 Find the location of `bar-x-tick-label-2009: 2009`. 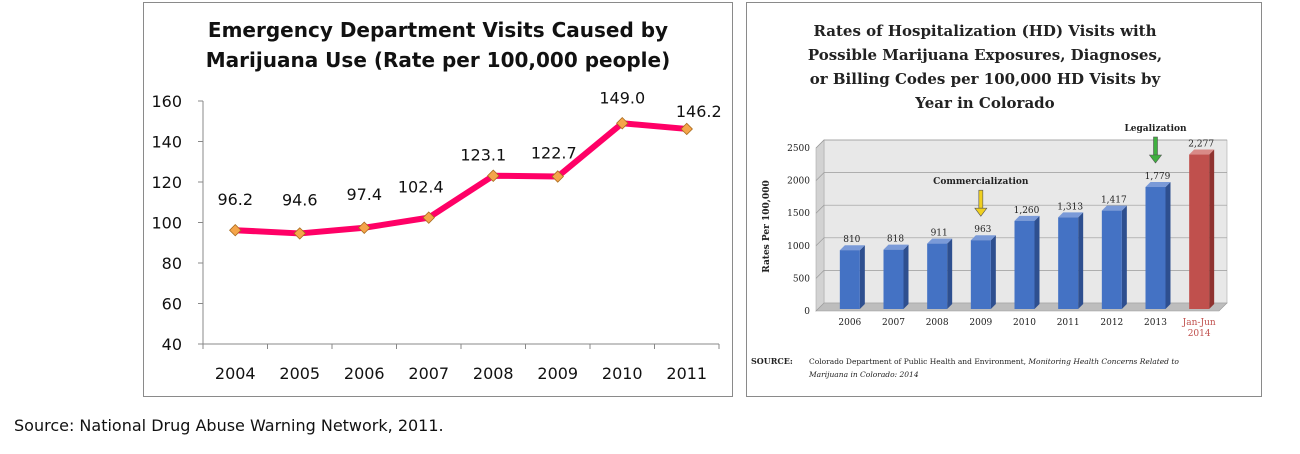

bar-x-tick-label-2009: 2009 is located at coordinates (980, 323).